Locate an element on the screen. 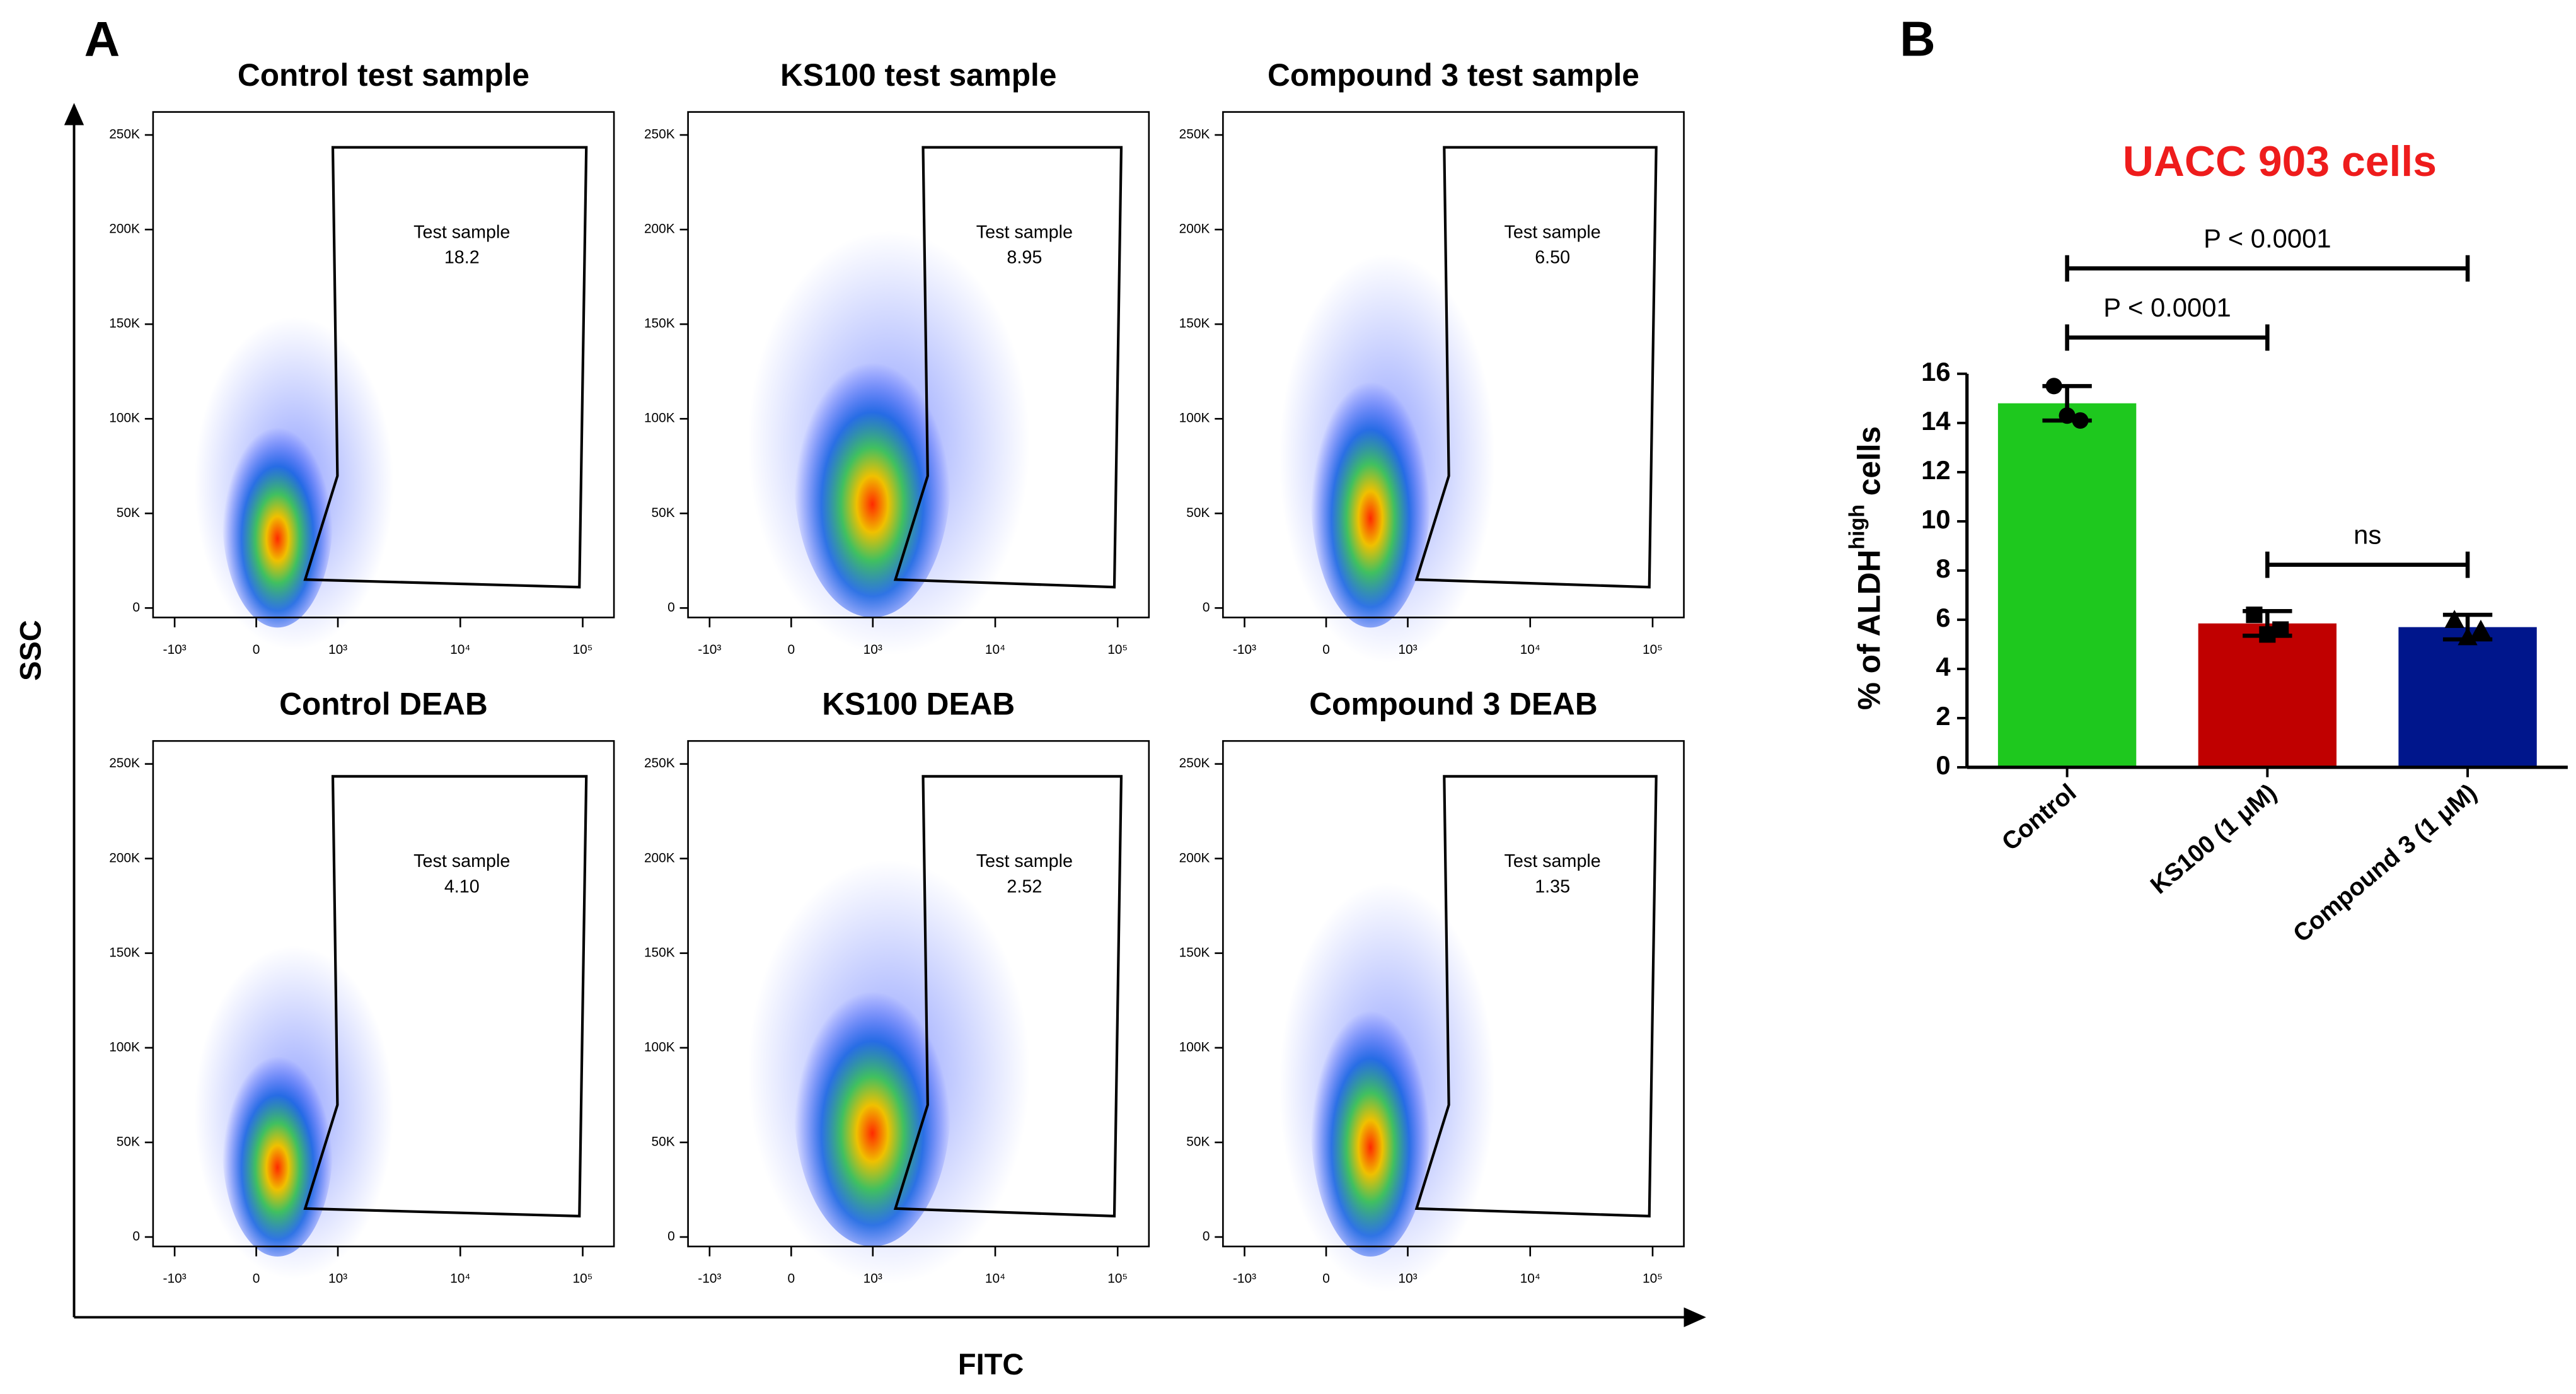  y-axis-label-part: % of ALDH is located at coordinates (1868, 630).